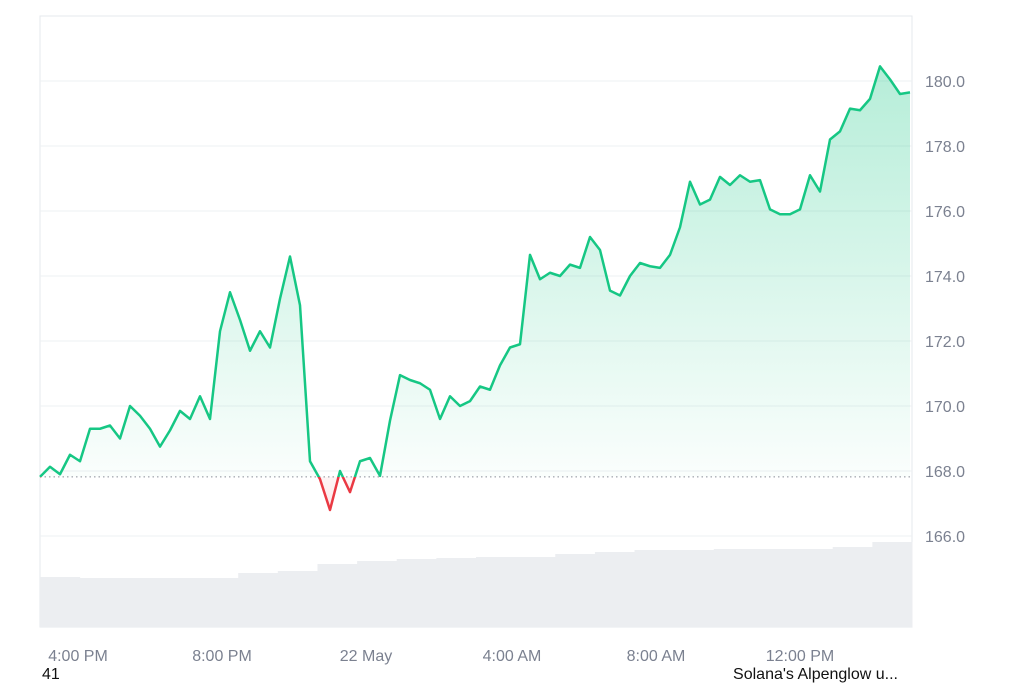 The width and height of the screenshot is (1024, 683). I want to click on y-tick-label: 174.0, so click(945, 277).